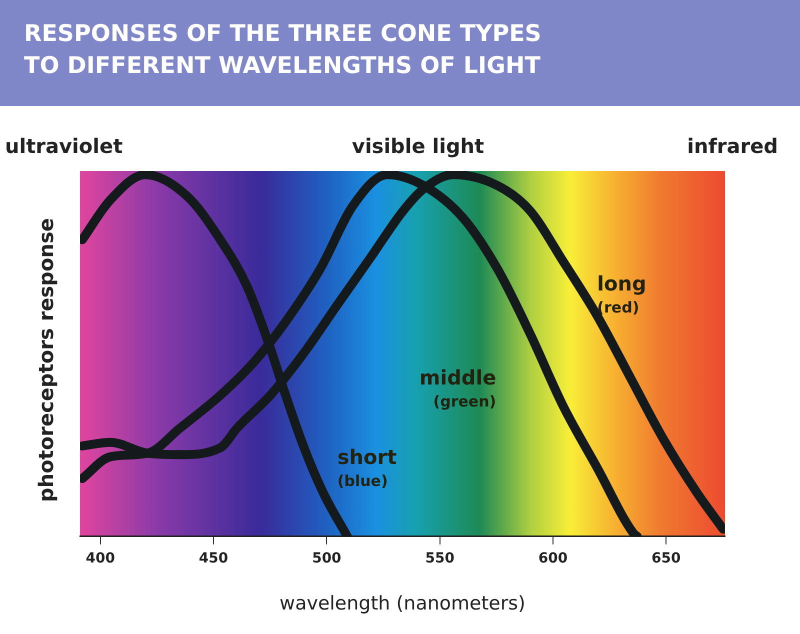  What do you see at coordinates (327, 558) in the screenshot?
I see `x-tick-label: 500` at bounding box center [327, 558].